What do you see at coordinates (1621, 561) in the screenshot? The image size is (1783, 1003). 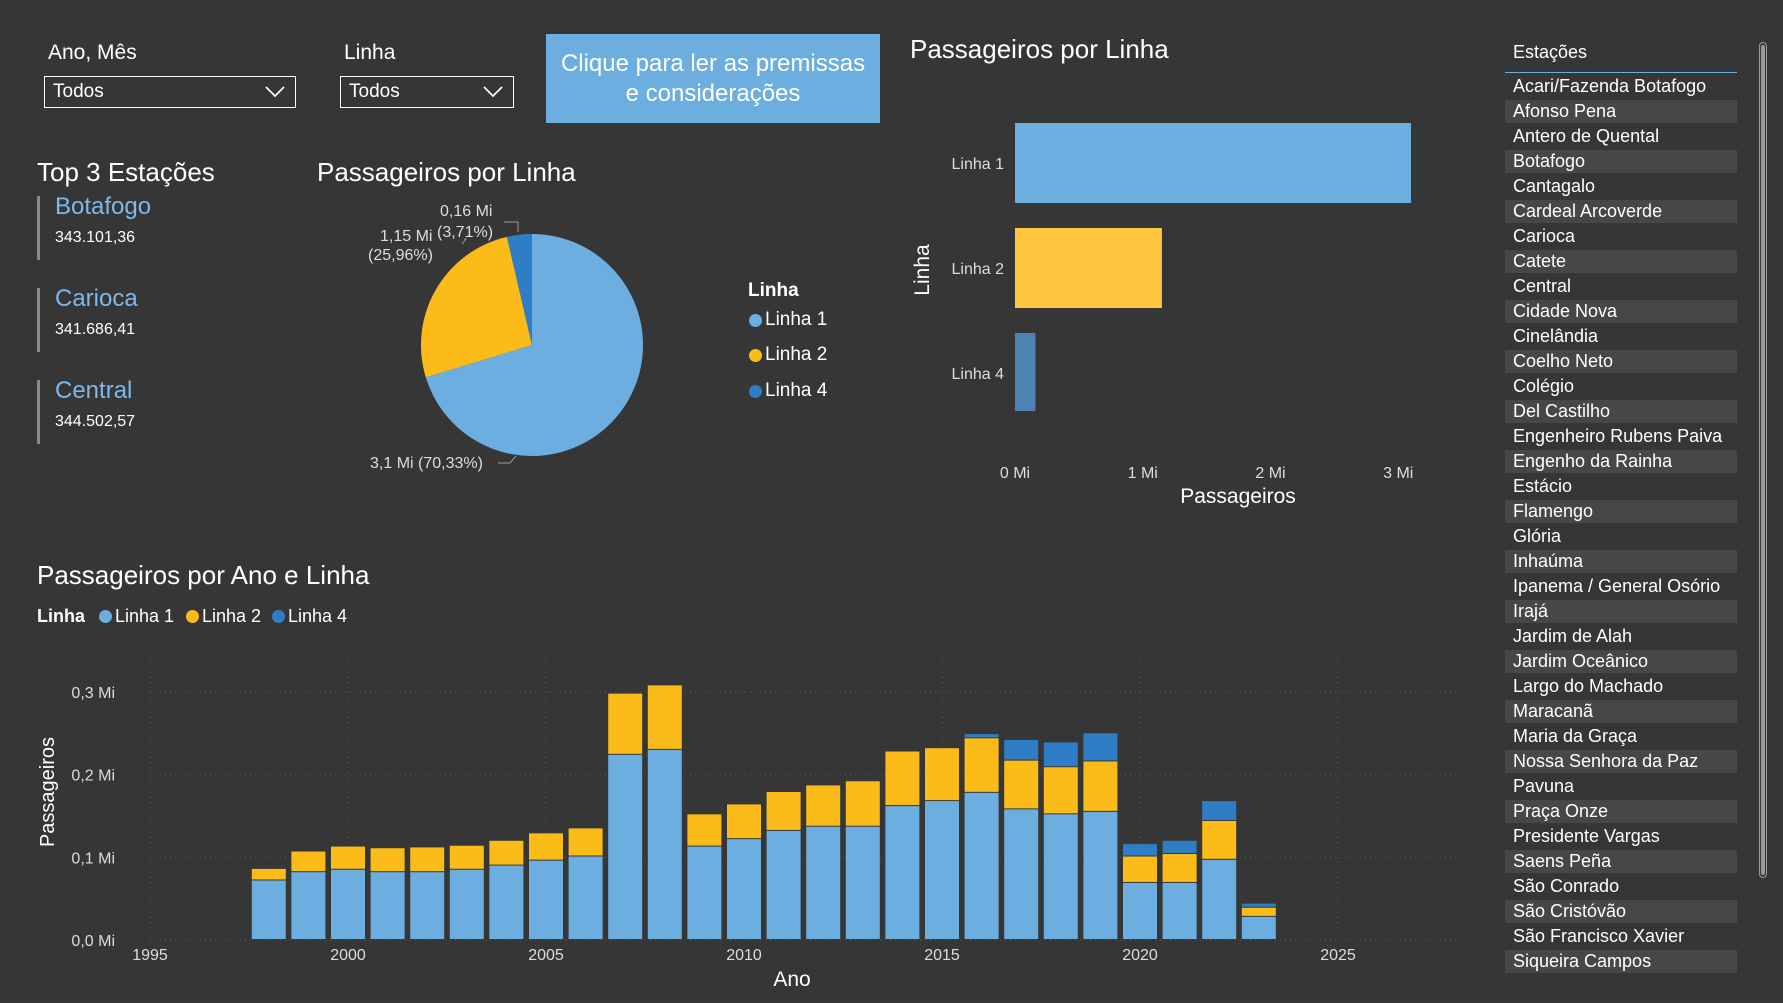 I see `station-item: Inhaúma` at bounding box center [1621, 561].